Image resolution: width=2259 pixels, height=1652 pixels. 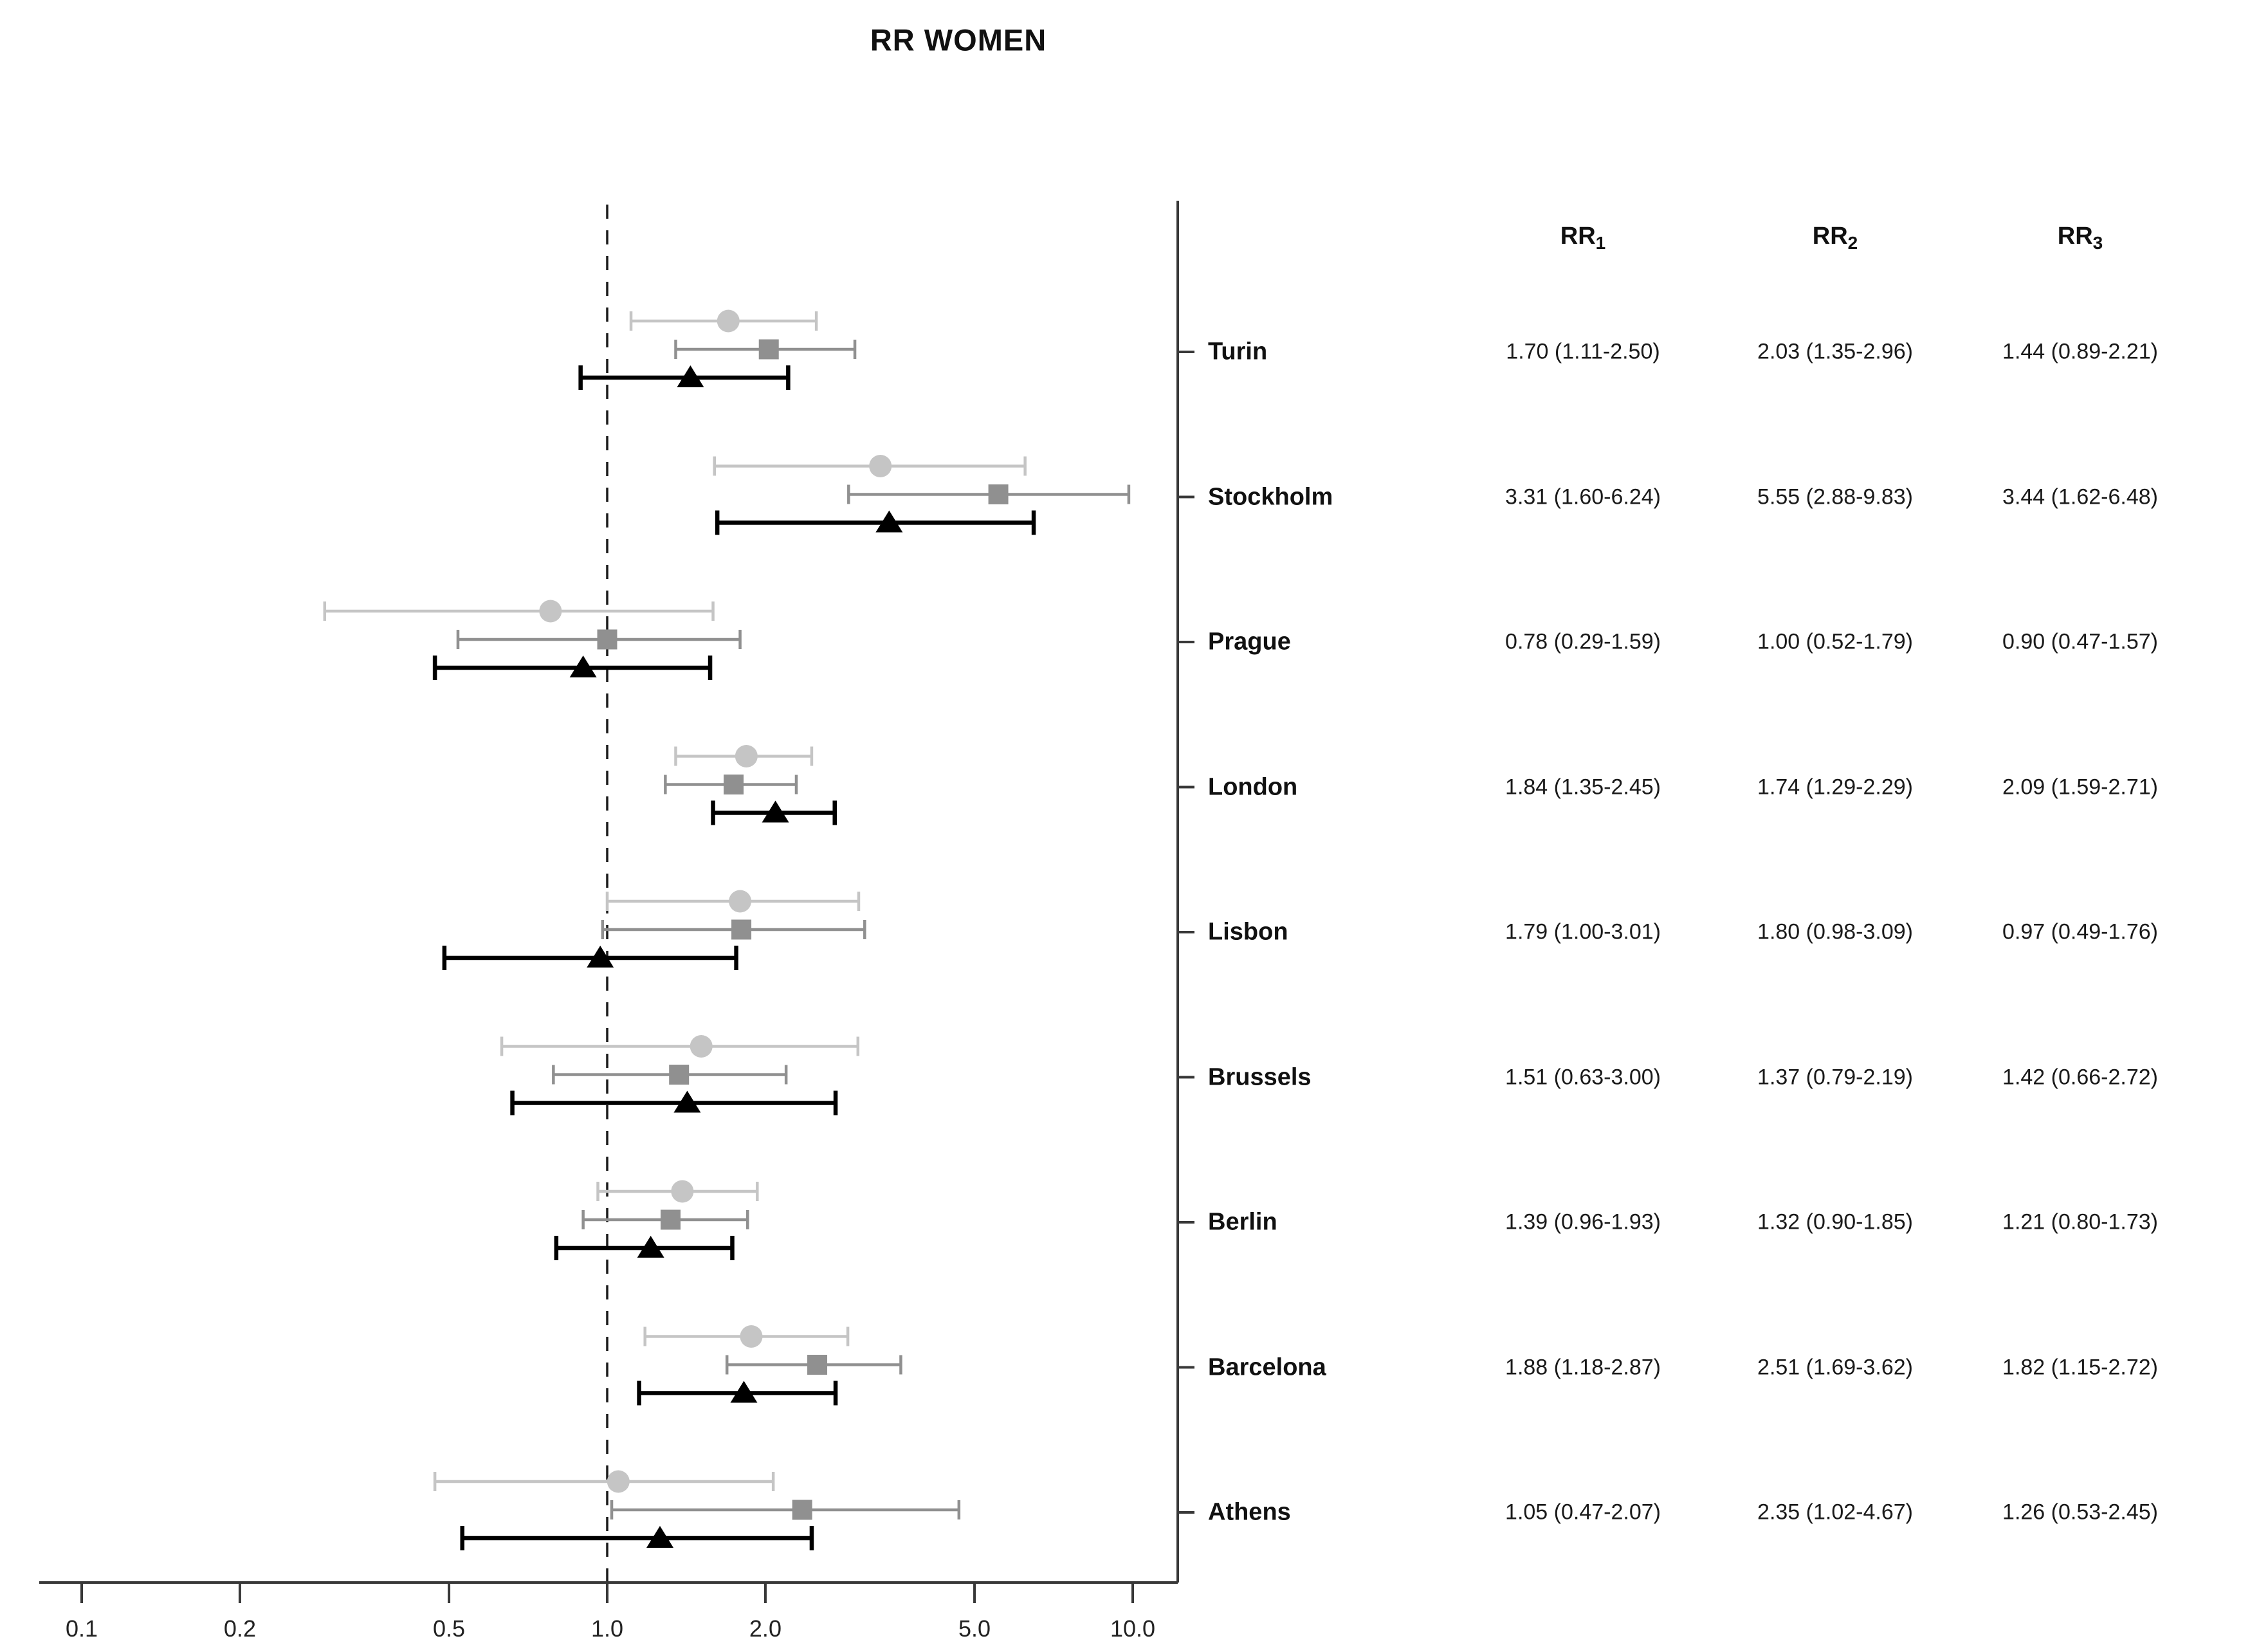 What do you see at coordinates (1250, 642) in the screenshot?
I see `city-label-prague: Prague` at bounding box center [1250, 642].